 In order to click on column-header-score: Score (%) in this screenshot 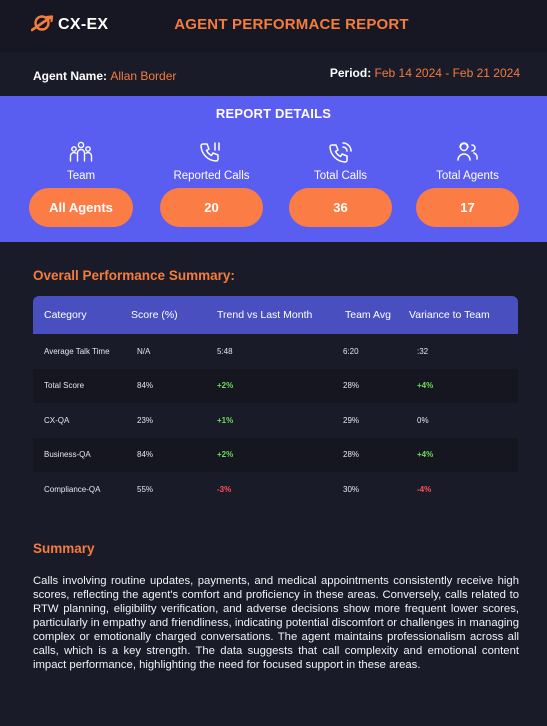, I will do `click(154, 315)`.